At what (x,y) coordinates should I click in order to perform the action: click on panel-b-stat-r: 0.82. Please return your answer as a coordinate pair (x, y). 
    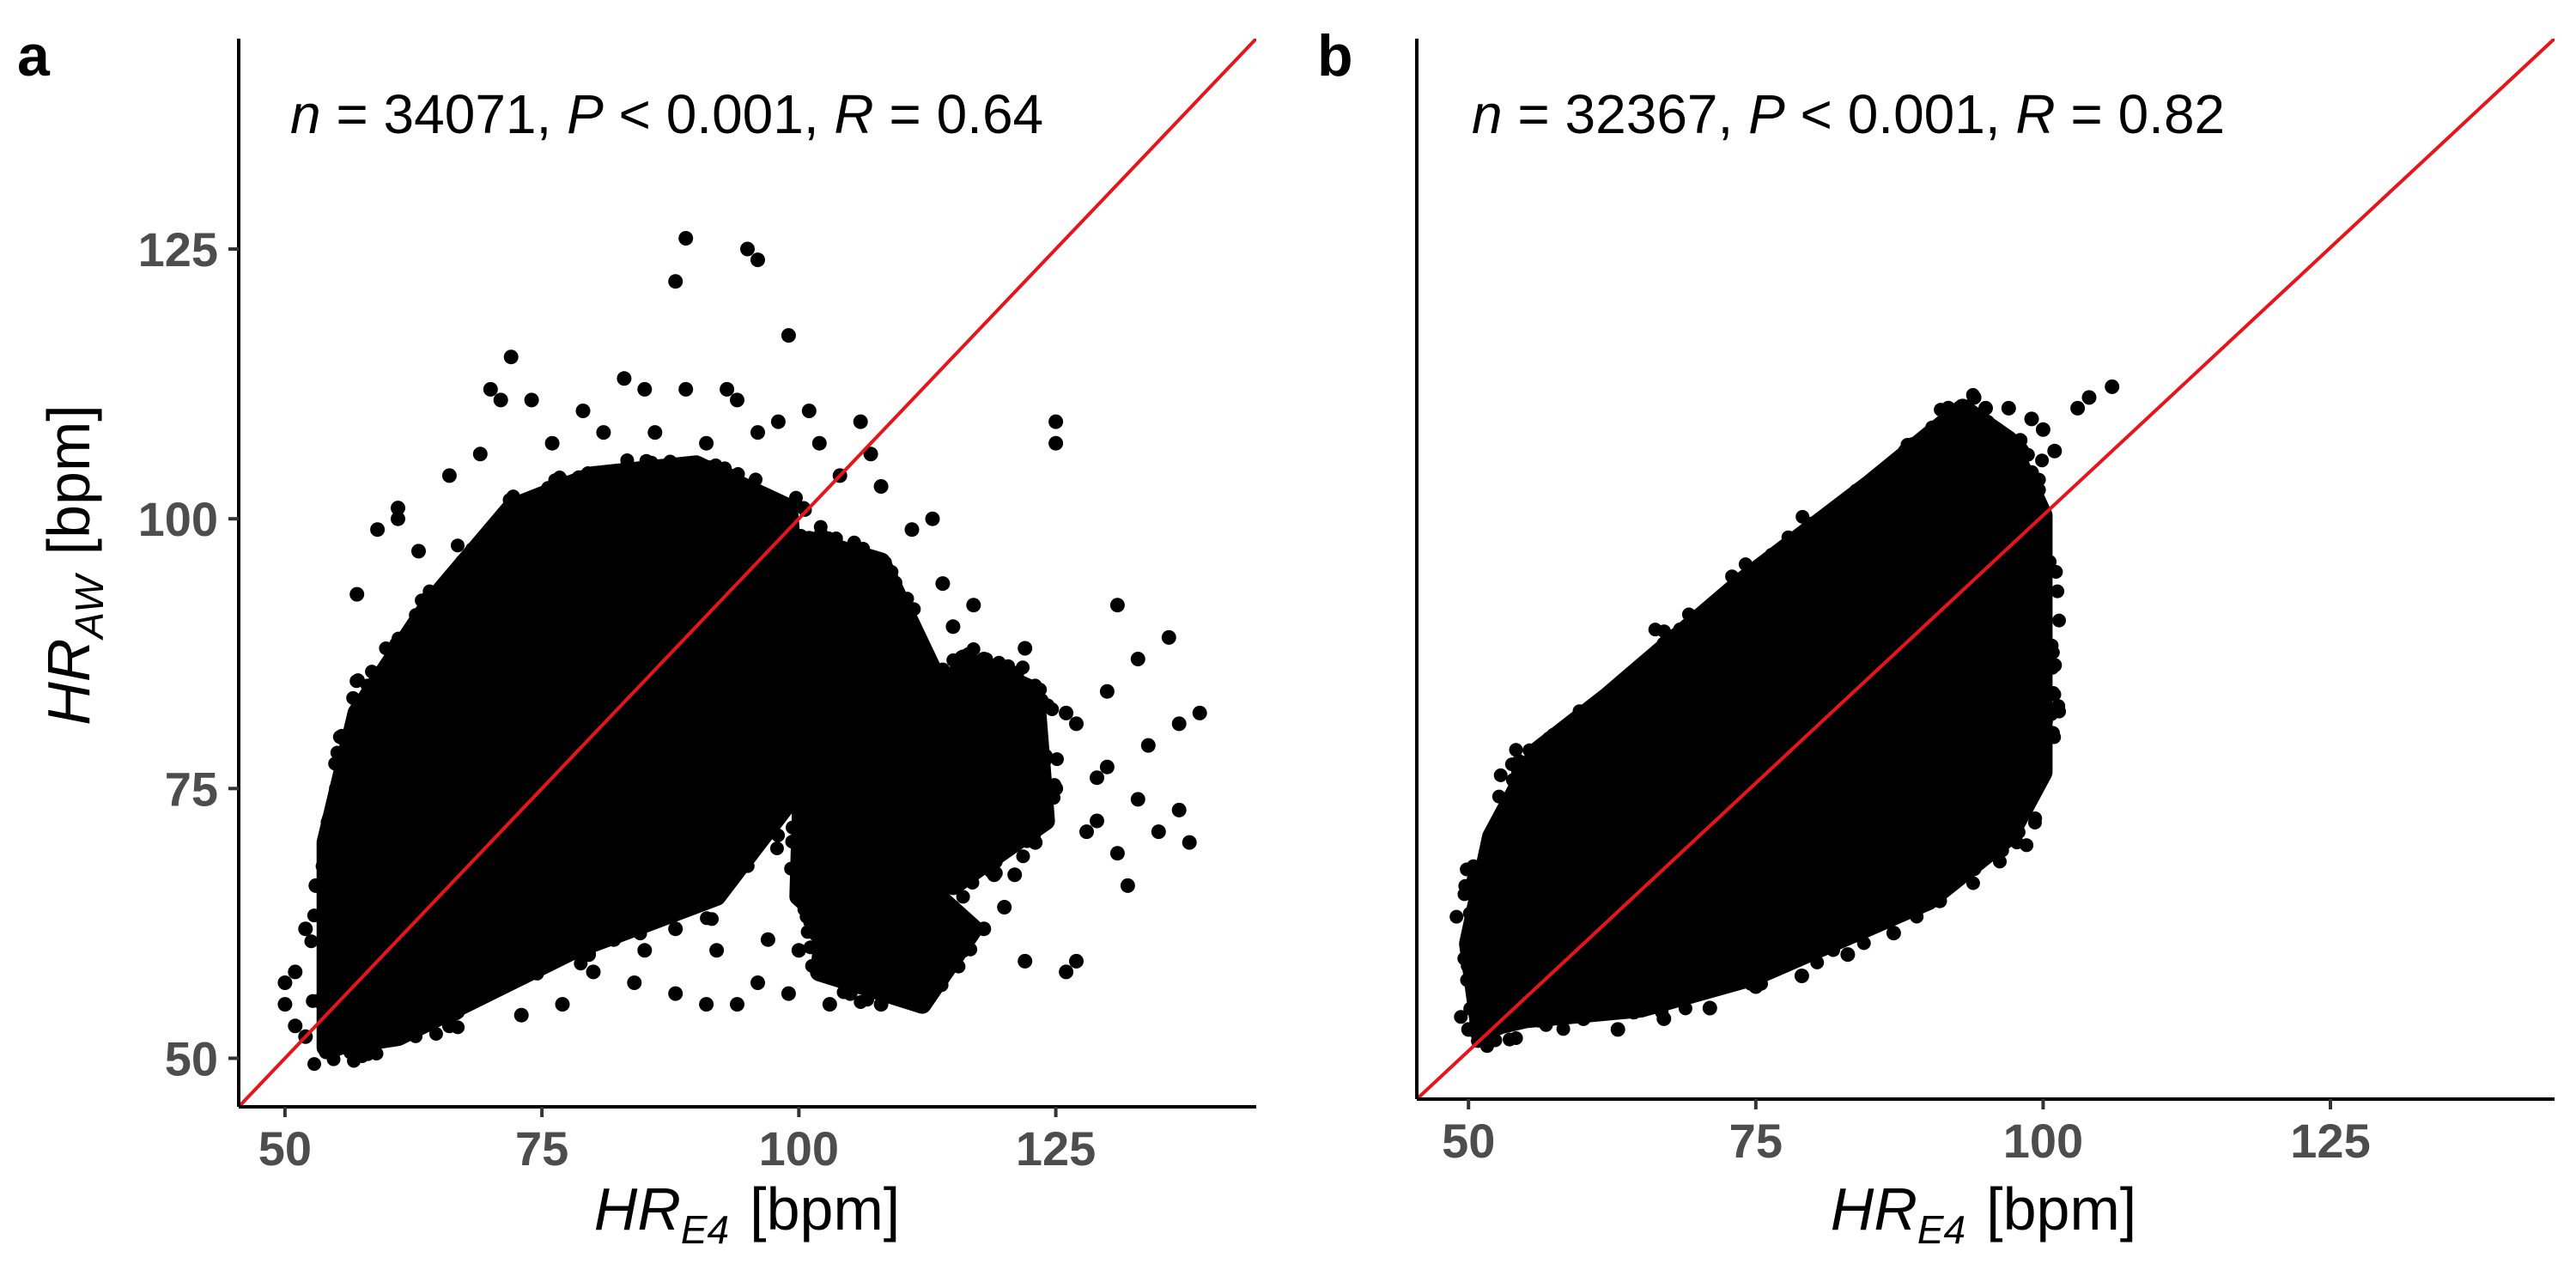
    Looking at the image, I should click on (2172, 114).